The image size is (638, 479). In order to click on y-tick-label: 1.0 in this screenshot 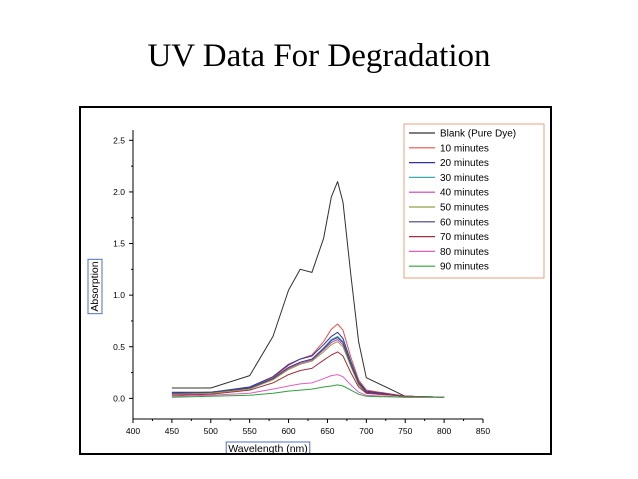, I will do `click(119, 295)`.